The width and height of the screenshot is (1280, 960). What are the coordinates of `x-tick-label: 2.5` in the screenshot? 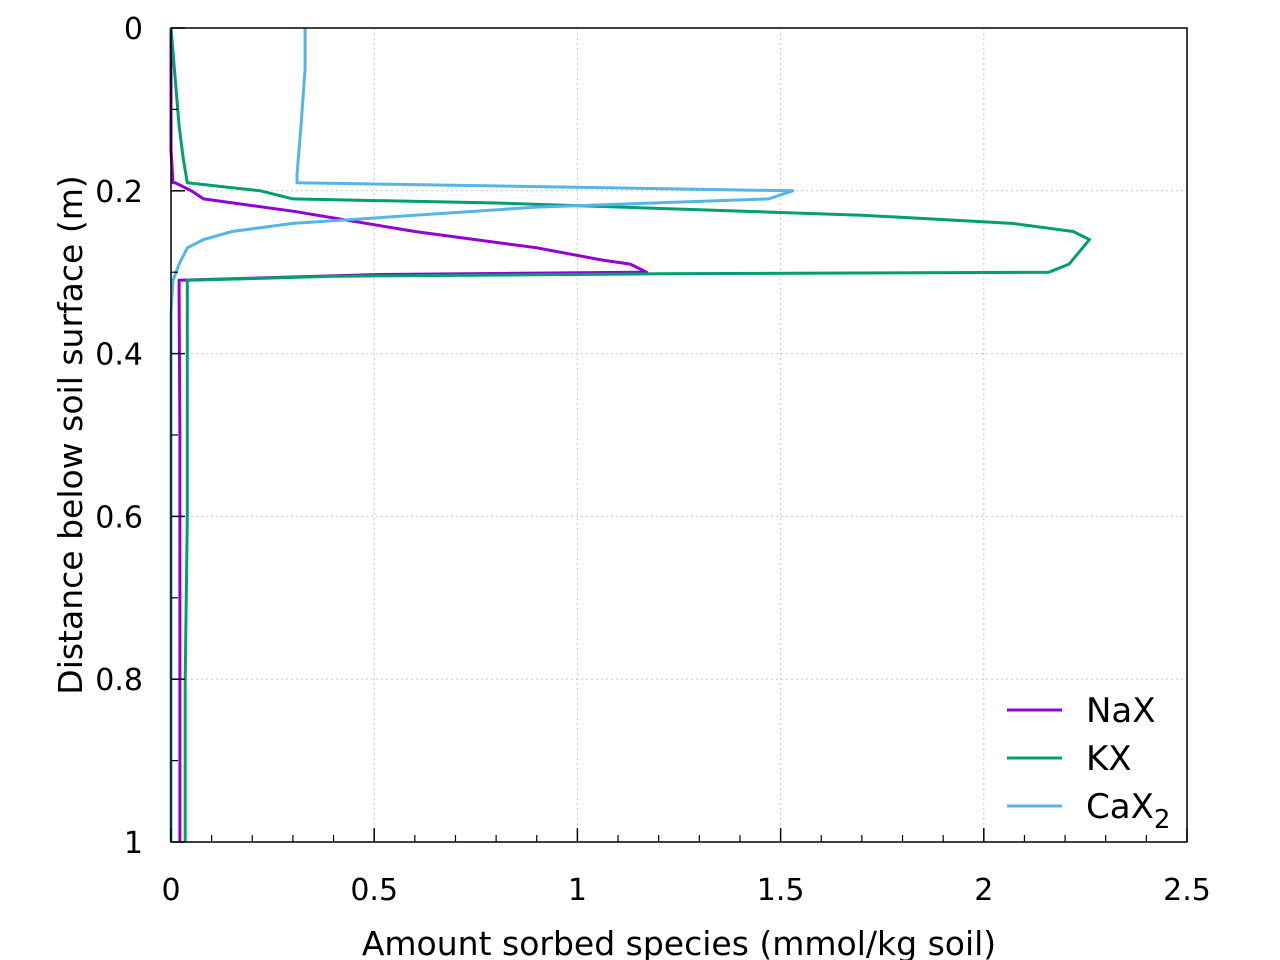 It's located at (1187, 890).